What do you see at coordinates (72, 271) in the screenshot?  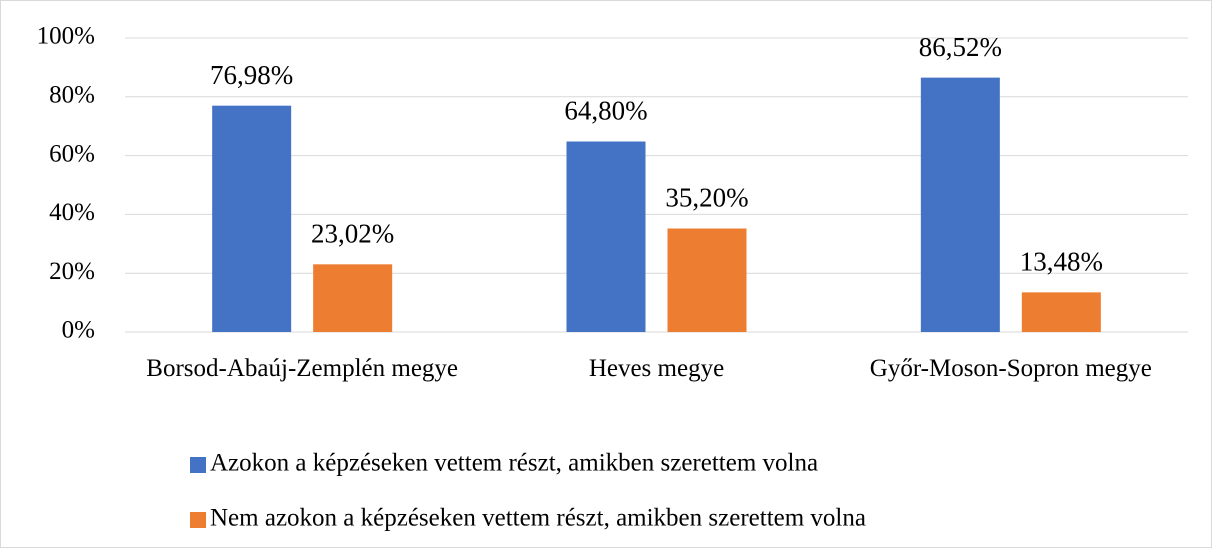 I see `y-tick-label: 20%` at bounding box center [72, 271].